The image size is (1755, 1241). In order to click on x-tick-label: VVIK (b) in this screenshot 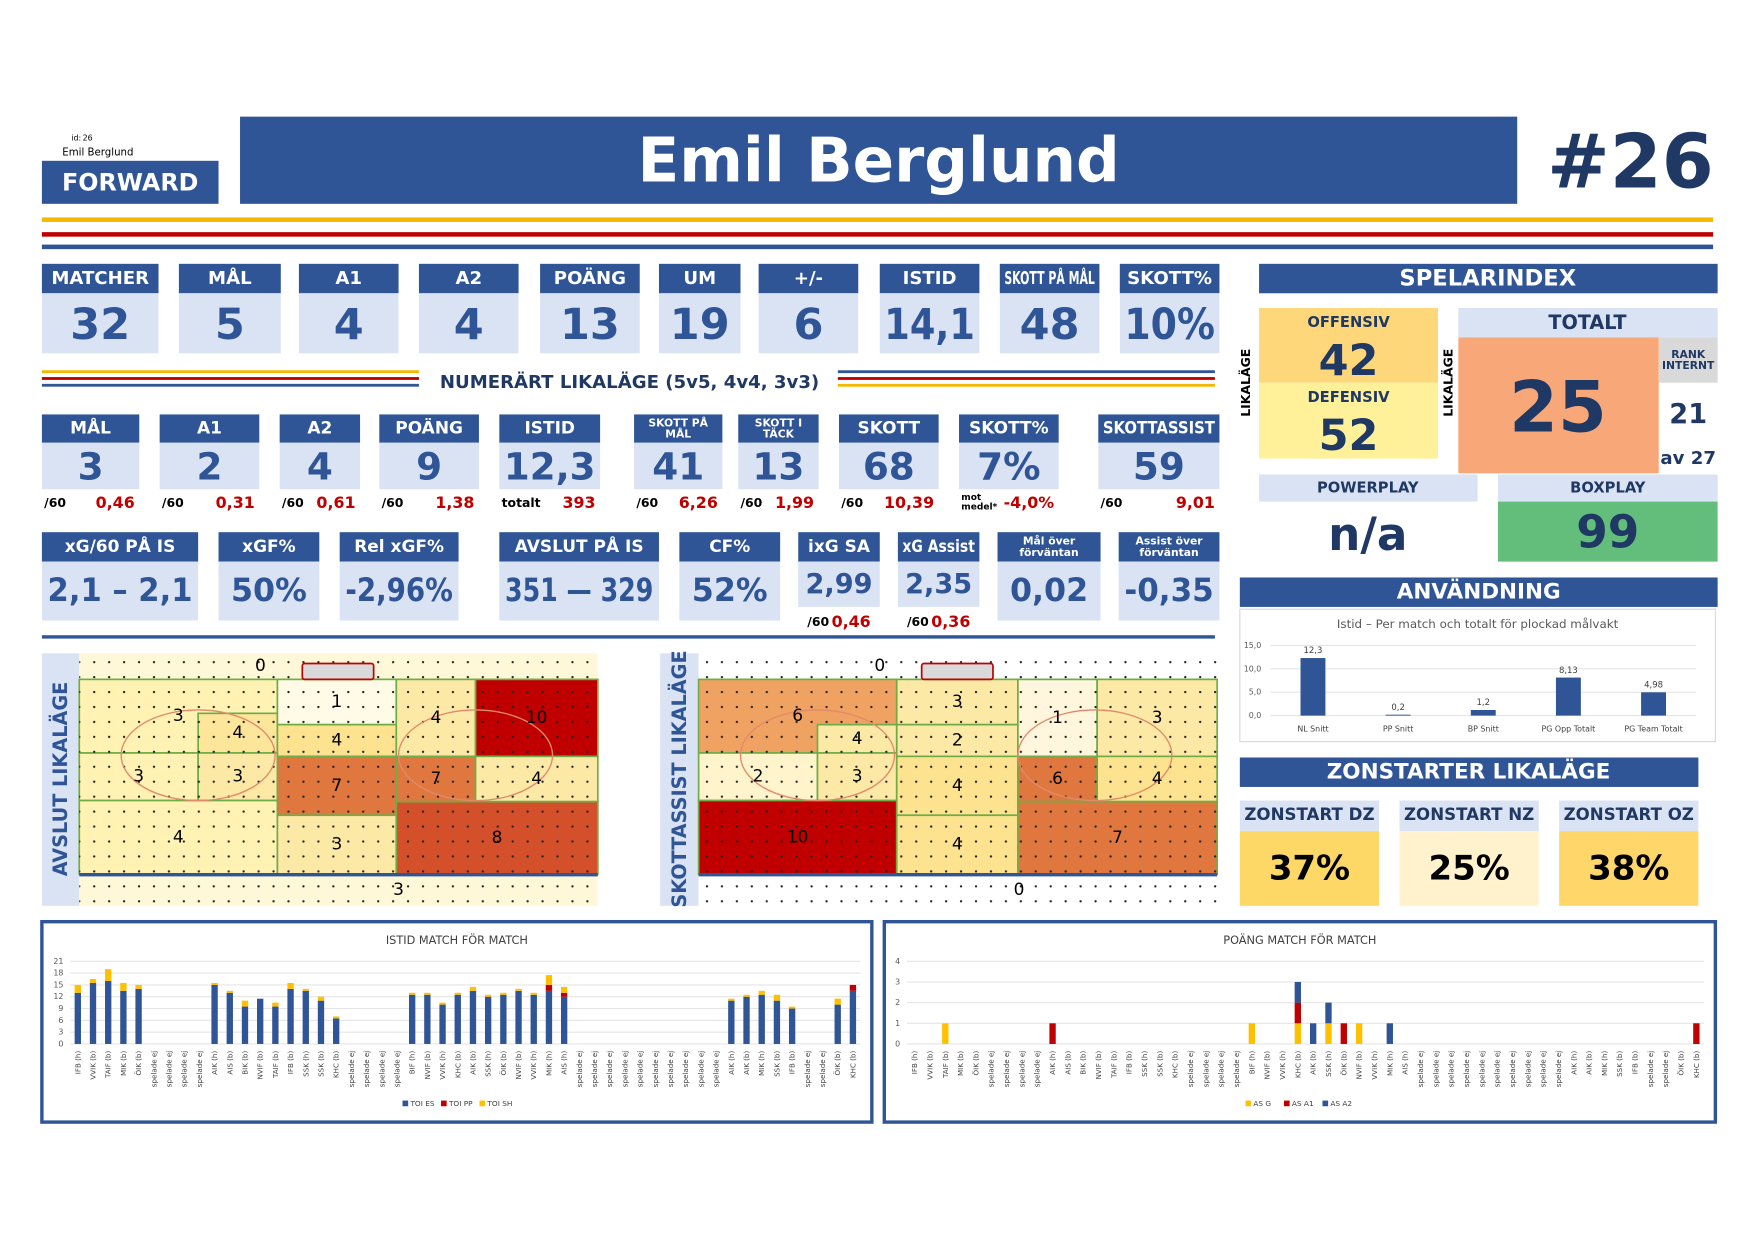, I will do `click(92, 1065)`.